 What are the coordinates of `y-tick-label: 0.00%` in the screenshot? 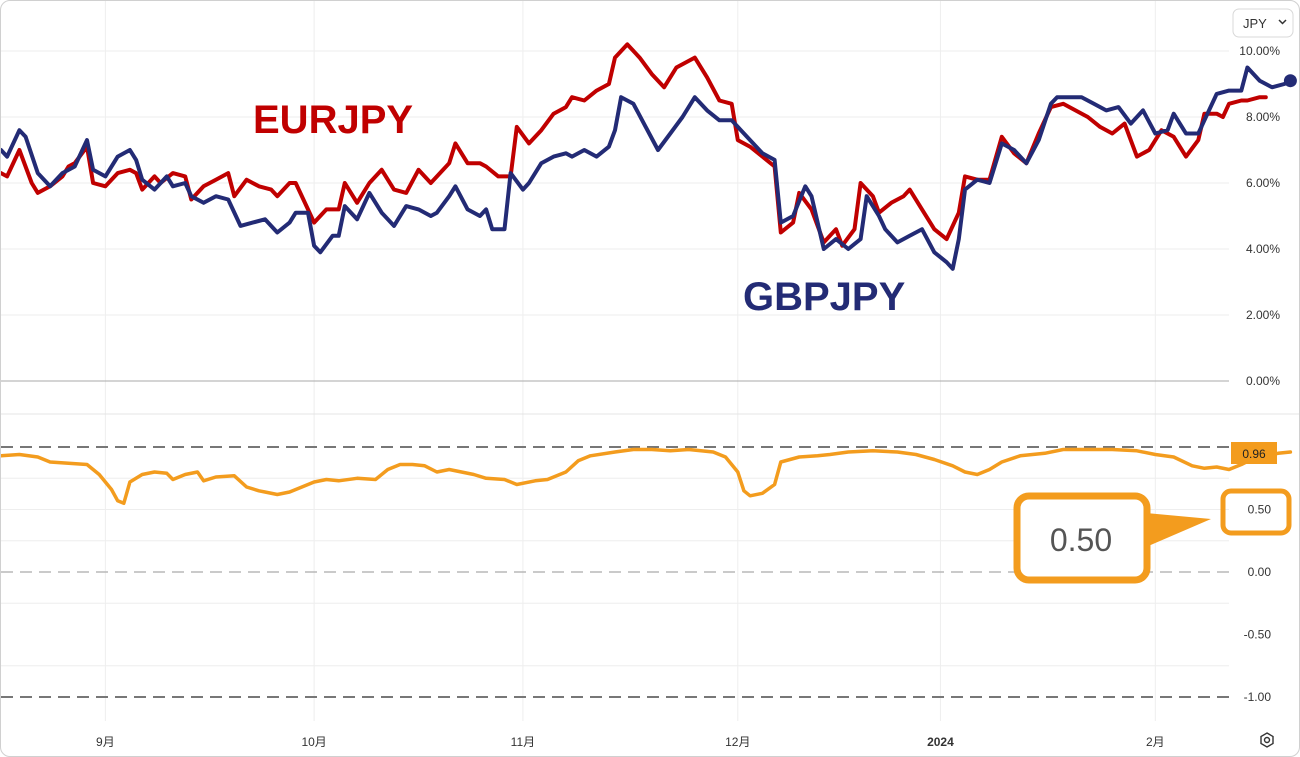 It's located at (1263, 381).